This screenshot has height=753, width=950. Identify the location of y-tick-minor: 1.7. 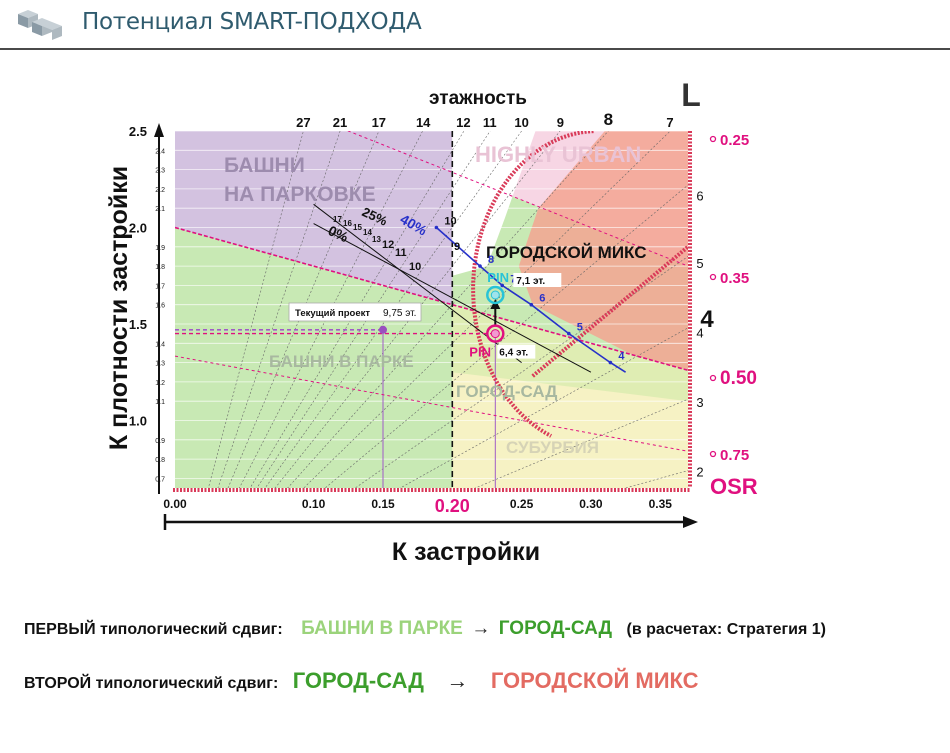
(160, 286).